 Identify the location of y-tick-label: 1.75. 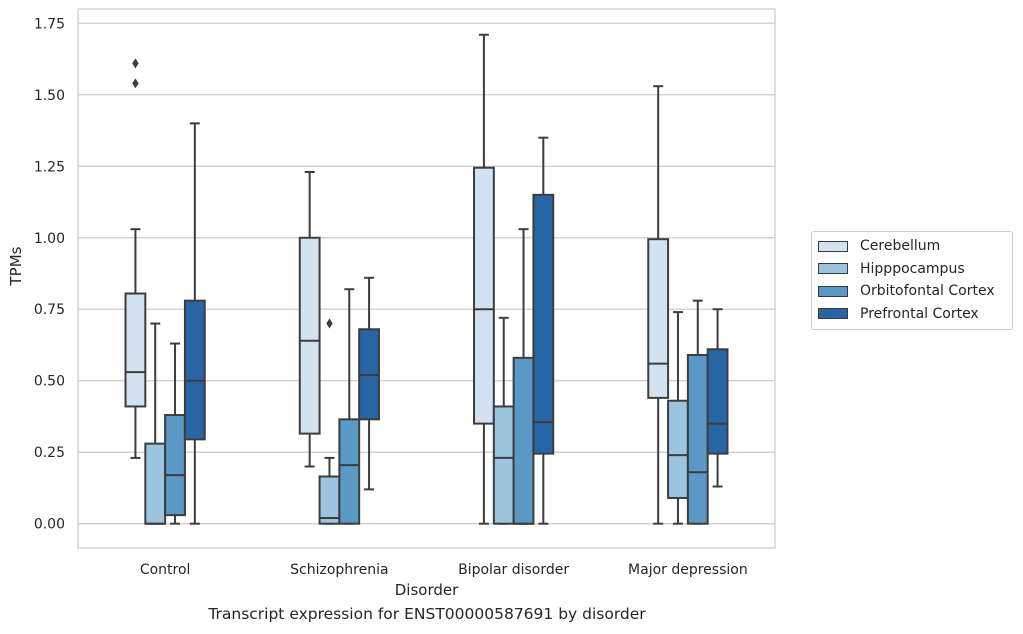
(49, 24).